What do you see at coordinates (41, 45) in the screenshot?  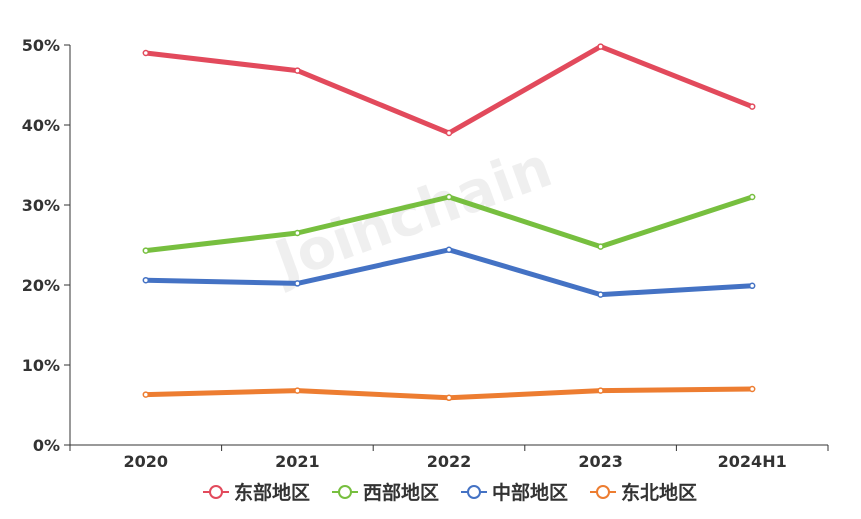 I see `y-tick-label: 50%` at bounding box center [41, 45].